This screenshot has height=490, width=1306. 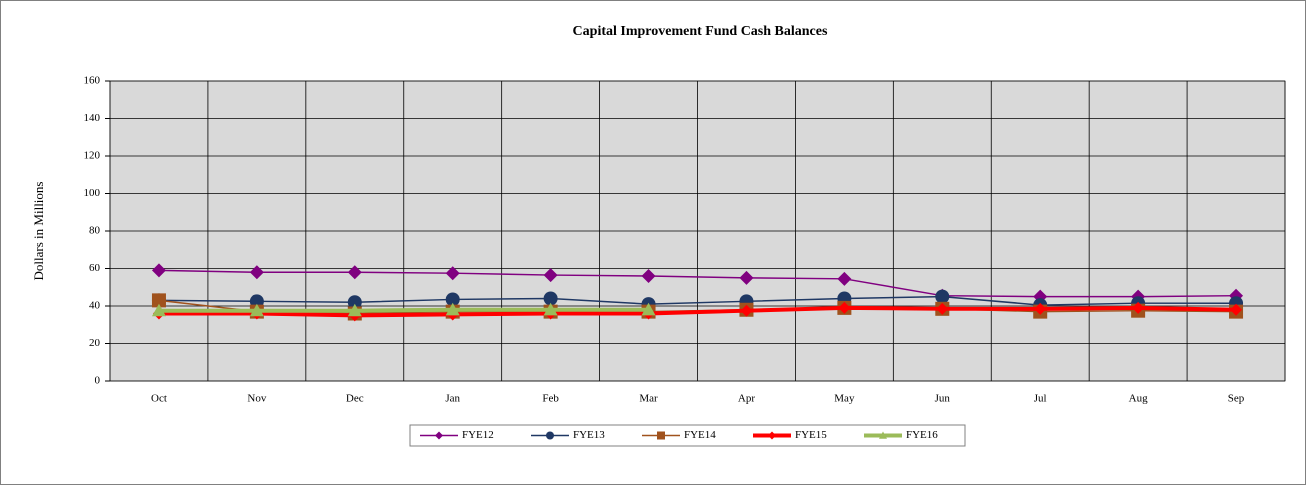 I want to click on x-tick-label: Sep, so click(x=1236, y=399).